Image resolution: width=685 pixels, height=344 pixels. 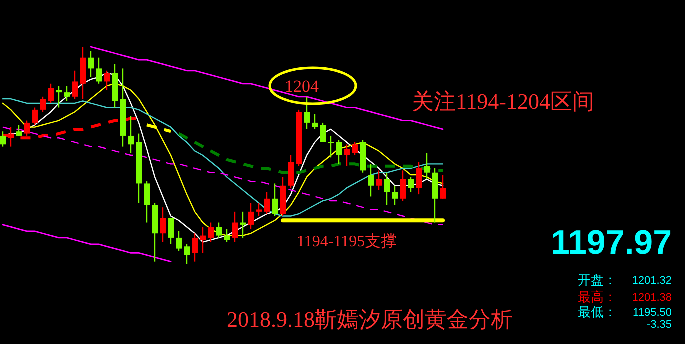 I want to click on text: -3.35, so click(x=659, y=324).